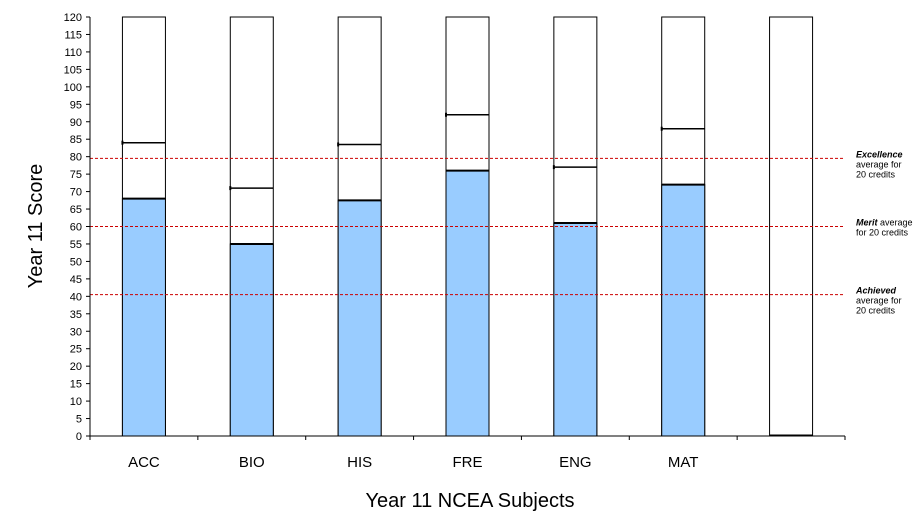 Image resolution: width=924 pixels, height=515 pixels. I want to click on y-tick-label: 80, so click(76, 158).